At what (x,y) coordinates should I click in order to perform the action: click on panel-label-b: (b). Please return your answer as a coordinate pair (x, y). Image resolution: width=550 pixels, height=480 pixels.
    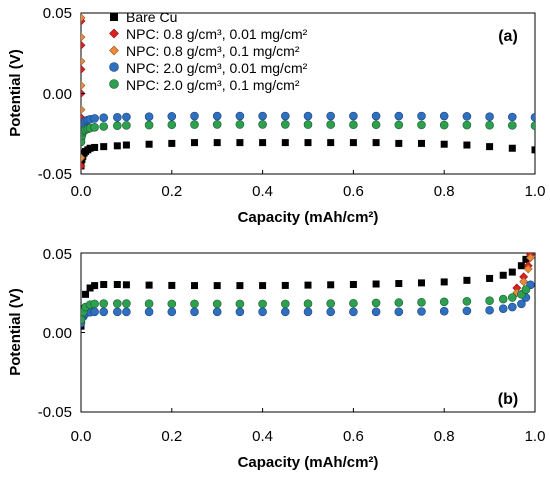
    Looking at the image, I should click on (508, 399).